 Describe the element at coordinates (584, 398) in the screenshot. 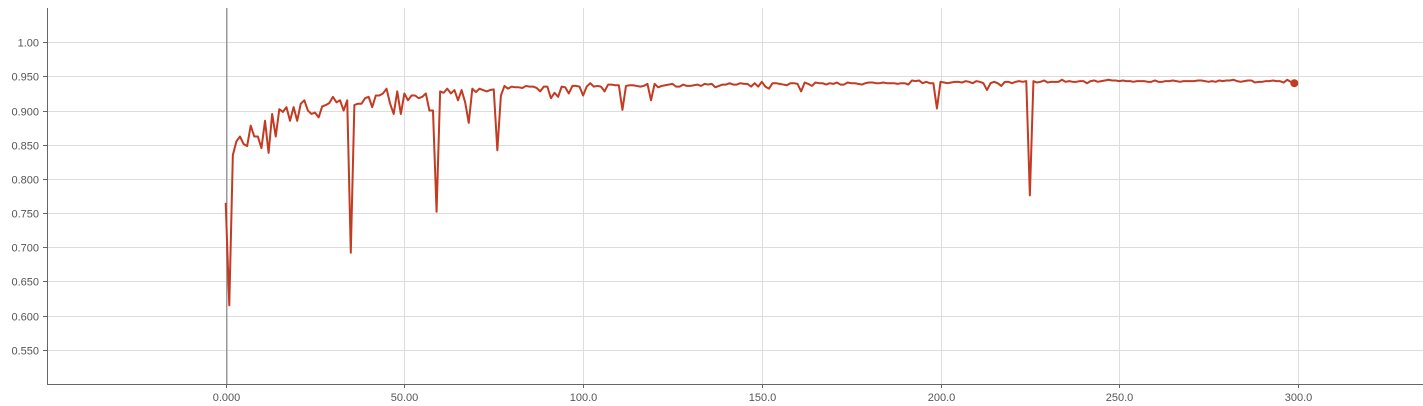

I see `x-tick-label: 100.0` at that location.